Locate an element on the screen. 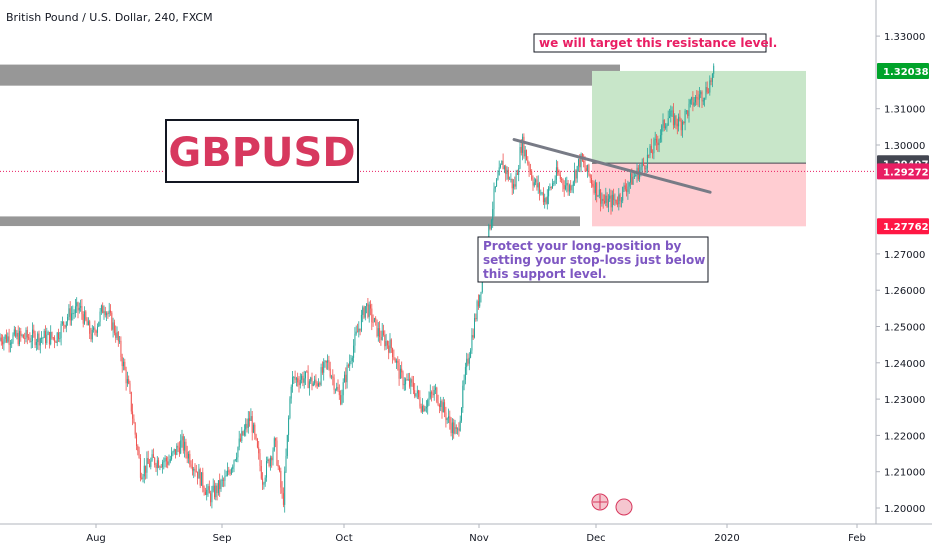 This screenshot has height=550, width=932. price-tick-label: 1.26000 is located at coordinates (904, 291).